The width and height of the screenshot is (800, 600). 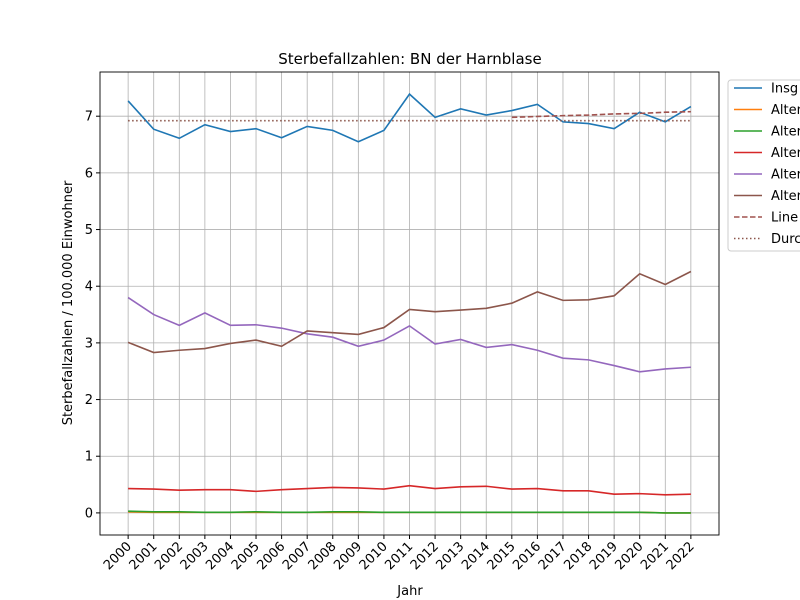 What do you see at coordinates (89, 457) in the screenshot?
I see `y-tick-label: 1` at bounding box center [89, 457].